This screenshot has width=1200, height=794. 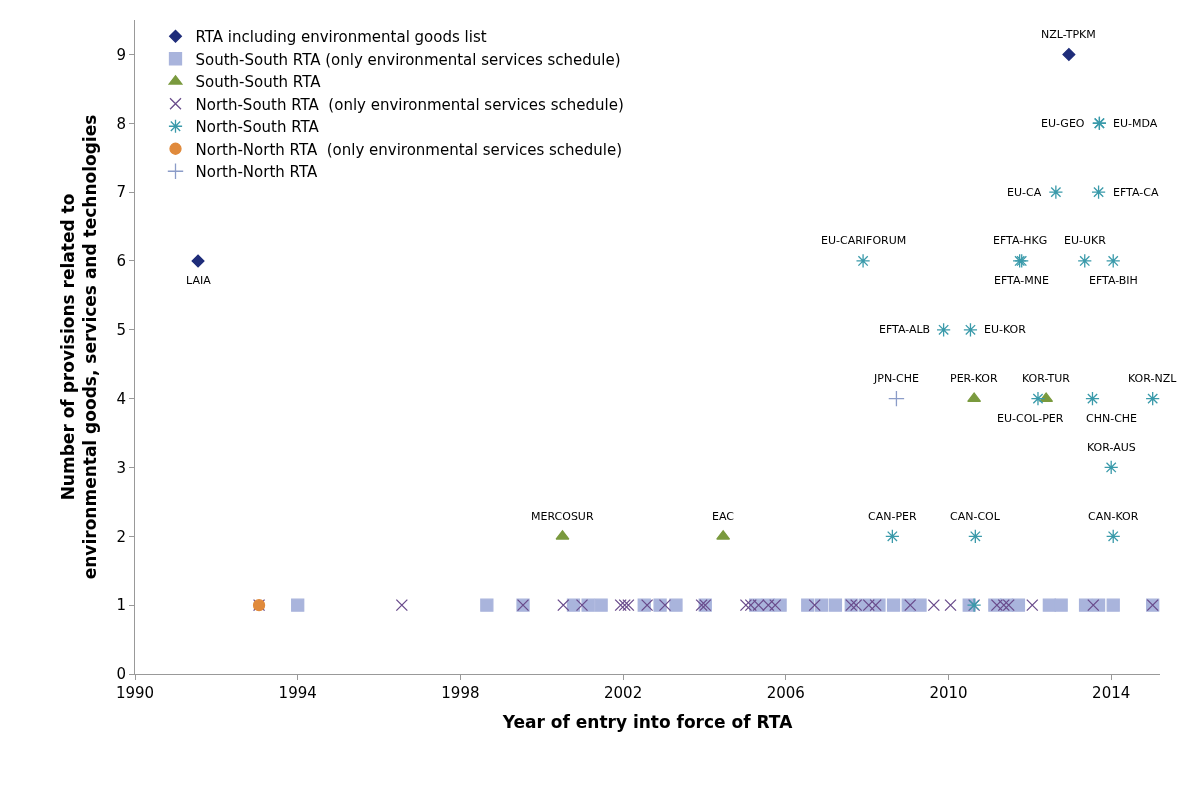 What do you see at coordinates (1005, 329) in the screenshot?
I see `annotation: EU-KOR` at bounding box center [1005, 329].